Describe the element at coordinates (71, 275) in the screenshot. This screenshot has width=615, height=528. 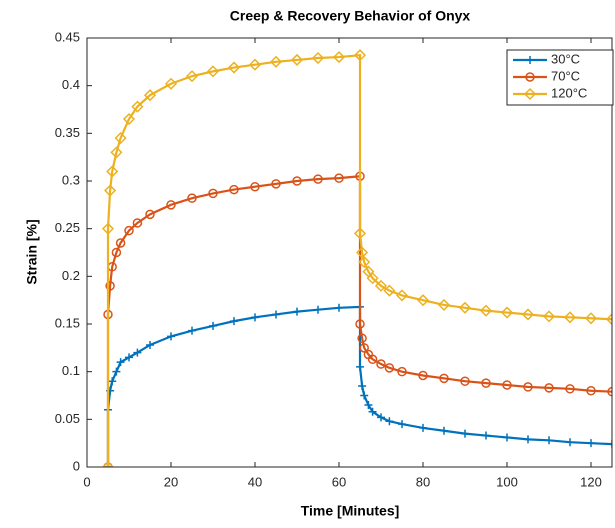
I see `y-tick-label: 0.2` at that location.